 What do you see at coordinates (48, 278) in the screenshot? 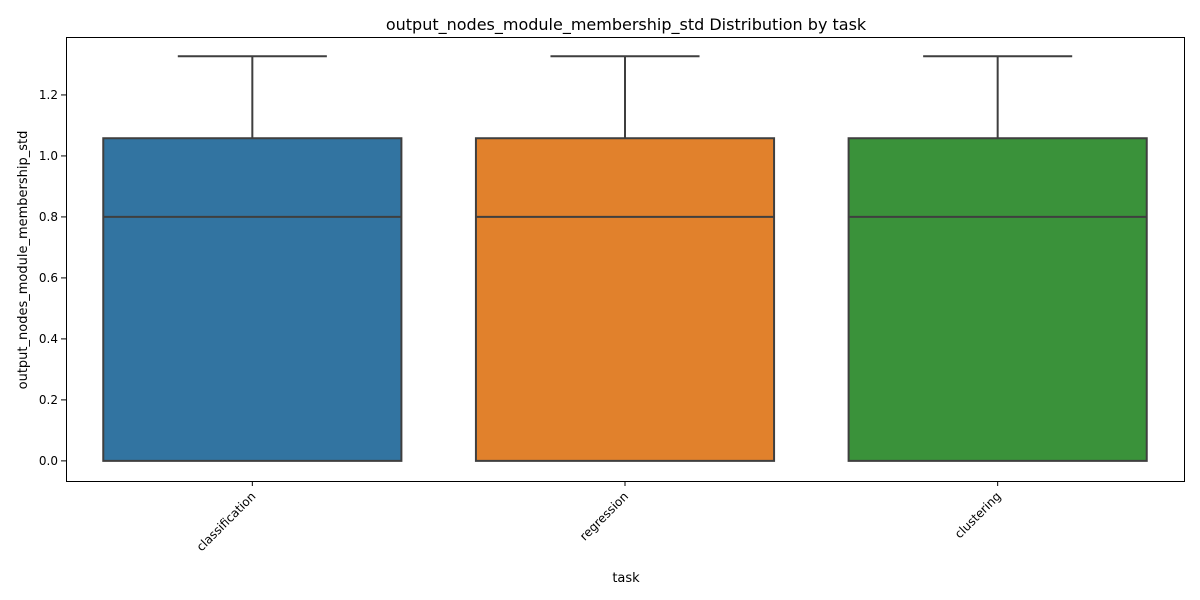
I see `y-tick-label: 0.6` at bounding box center [48, 278].